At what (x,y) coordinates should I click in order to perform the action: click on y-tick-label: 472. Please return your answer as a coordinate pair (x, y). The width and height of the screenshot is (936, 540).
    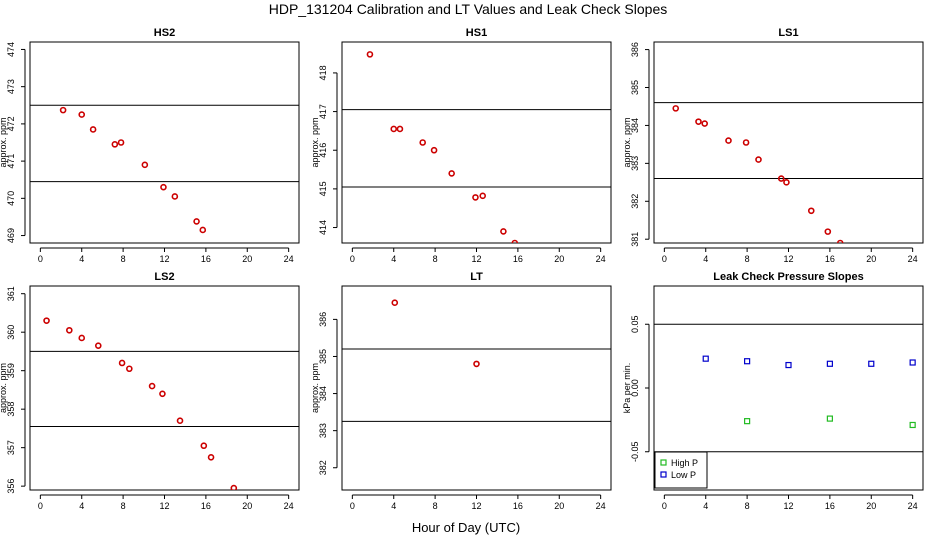
    Looking at the image, I should click on (11, 123).